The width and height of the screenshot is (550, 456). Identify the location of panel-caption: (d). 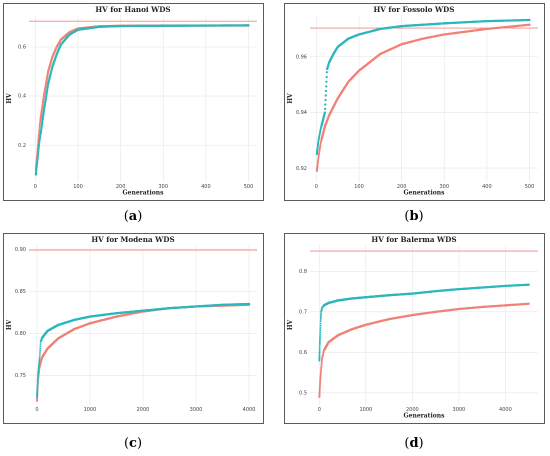
(413, 443).